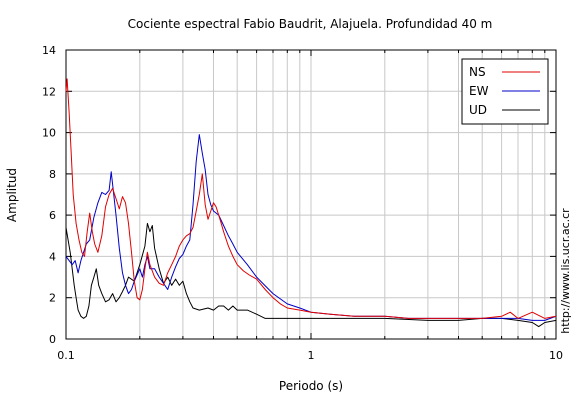 The width and height of the screenshot is (580, 400). What do you see at coordinates (311, 355) in the screenshot?
I see `x-tick-label: 1` at bounding box center [311, 355].